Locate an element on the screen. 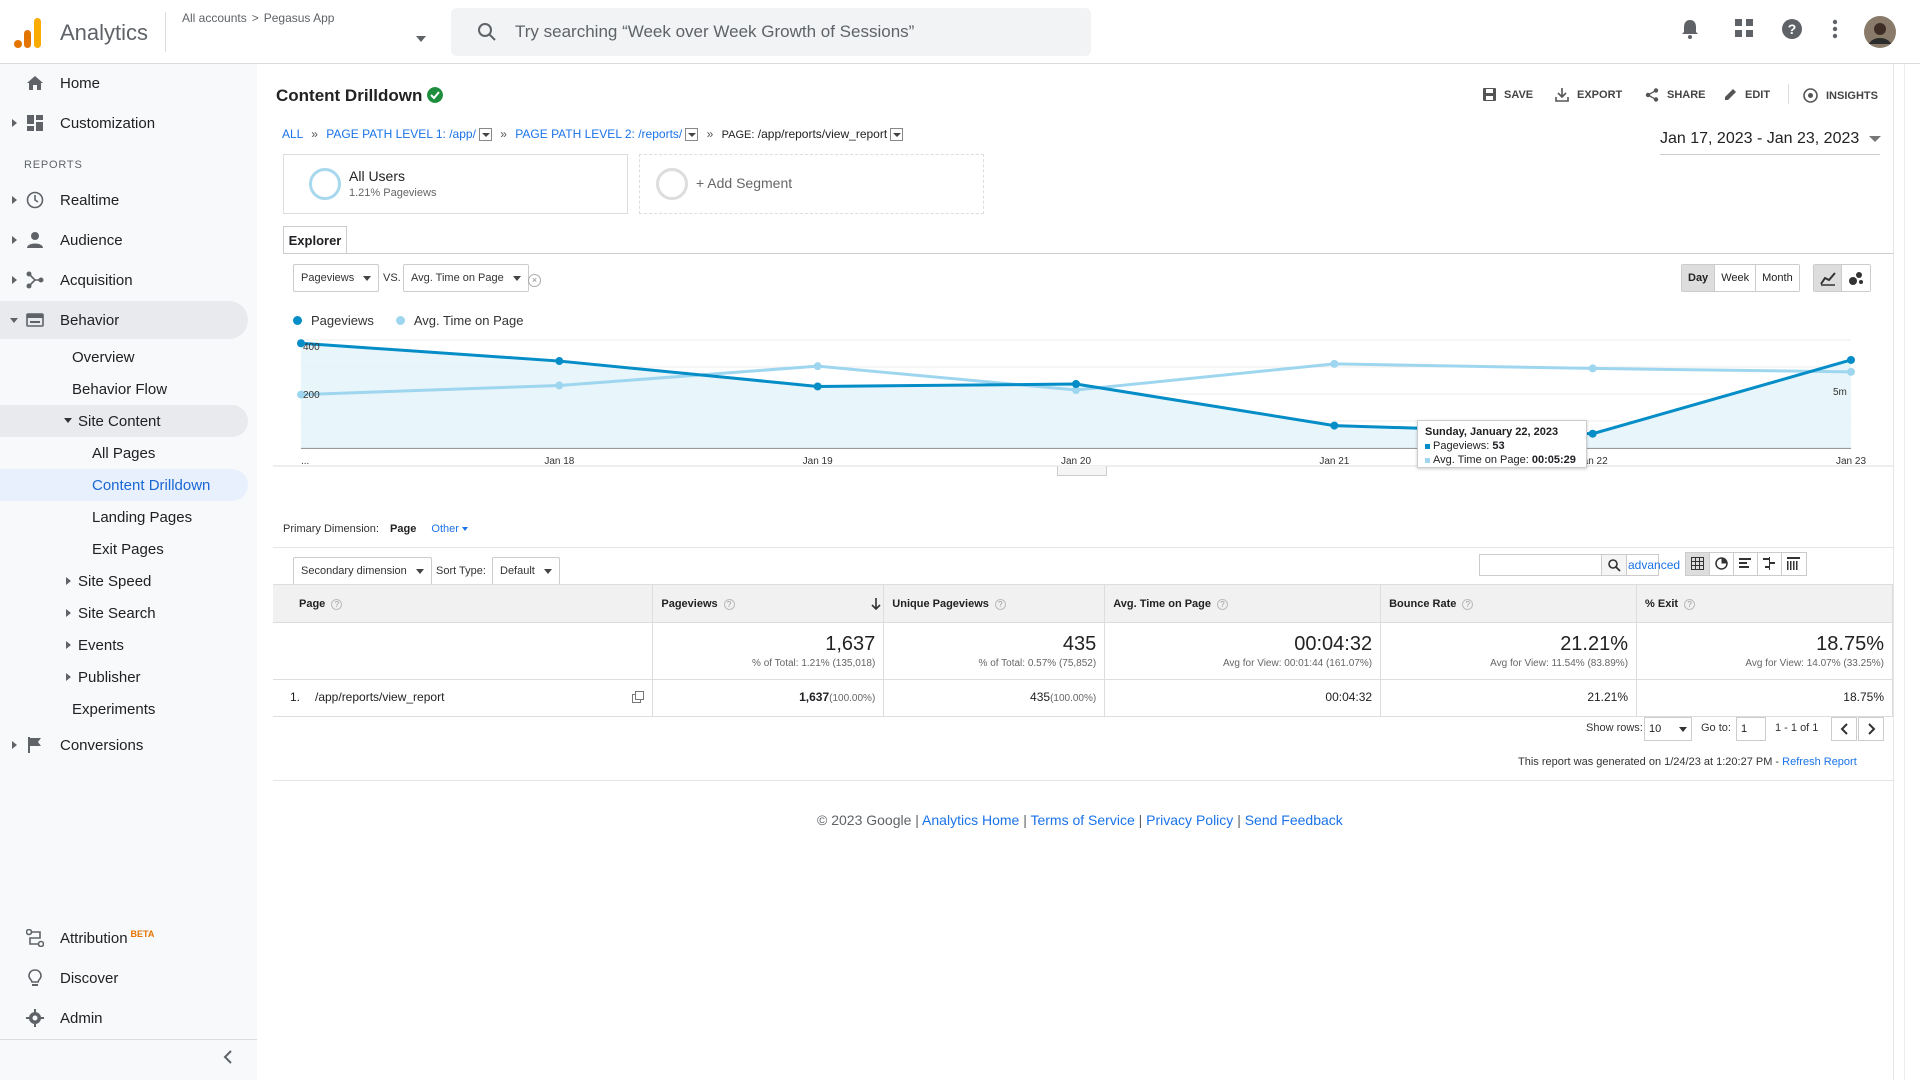 This screenshot has height=1080, width=1920. breadcrumb-level2: PAGE PATH LEVEL 2: /reports/ is located at coordinates (599, 134).